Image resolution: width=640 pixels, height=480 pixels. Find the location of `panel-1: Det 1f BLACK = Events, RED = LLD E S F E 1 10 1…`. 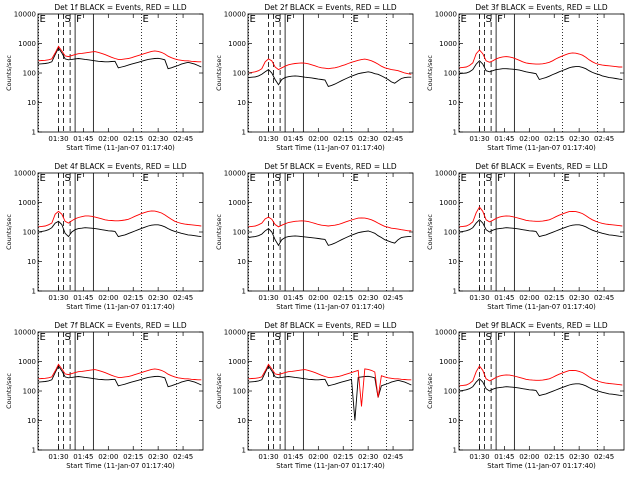

panel-1: Det 1f BLACK = Events, RED = LLD E S F E 1 10 1… is located at coordinates (104, 77).